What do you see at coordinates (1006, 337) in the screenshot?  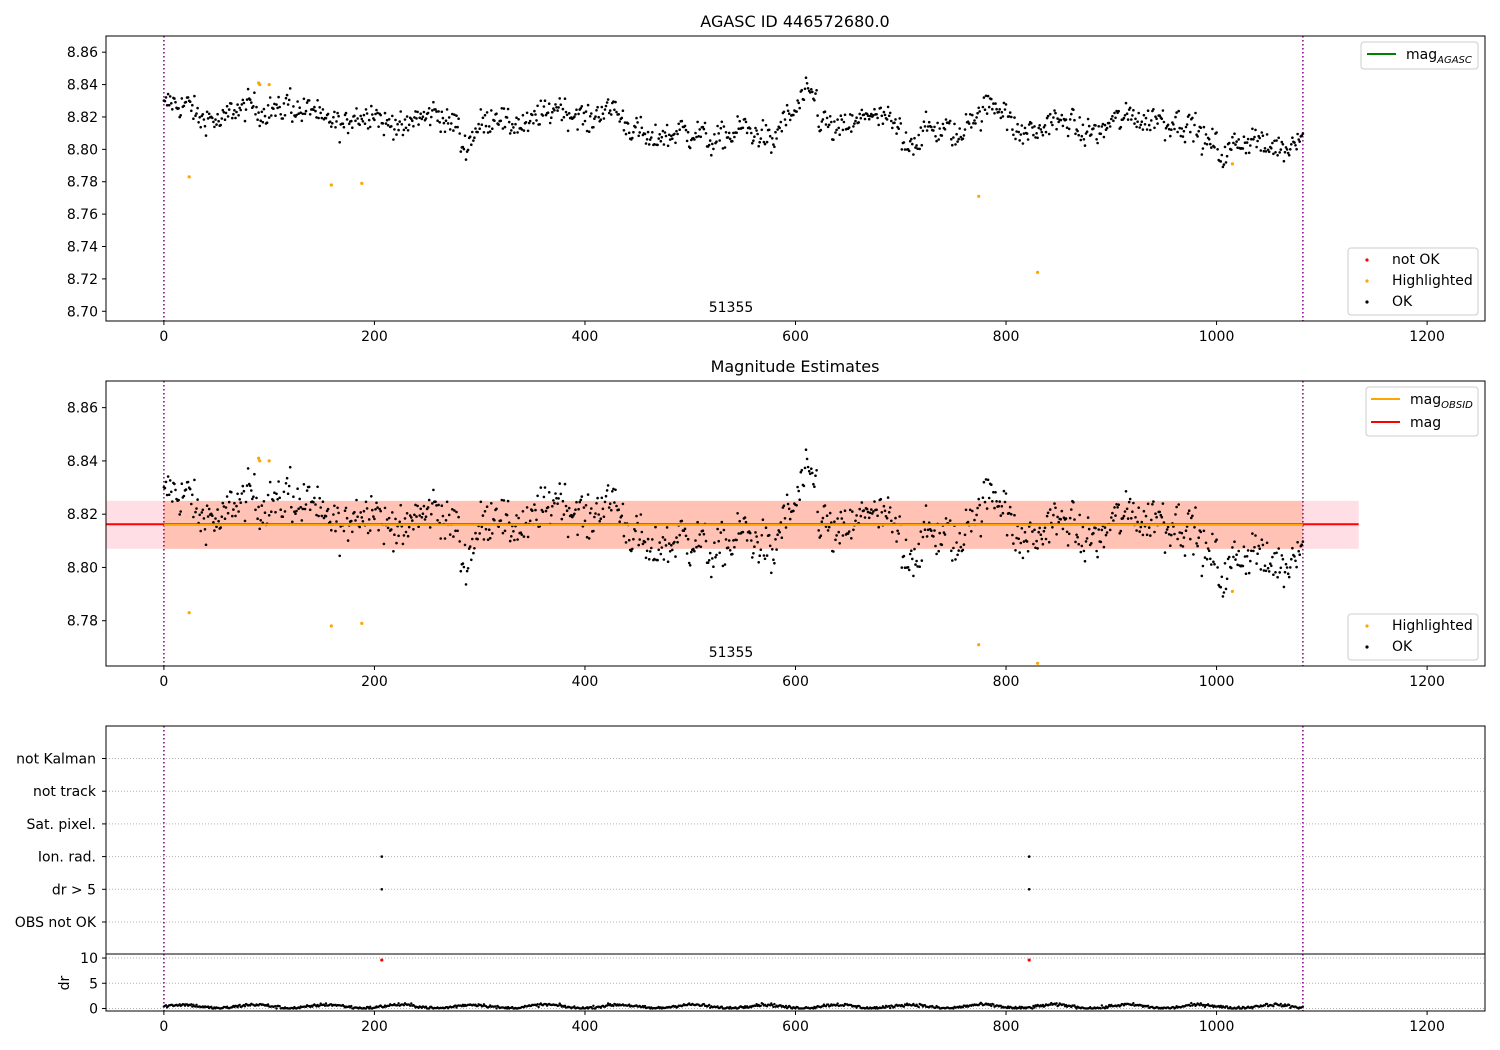 I see `x-tick-label: 800` at bounding box center [1006, 337].